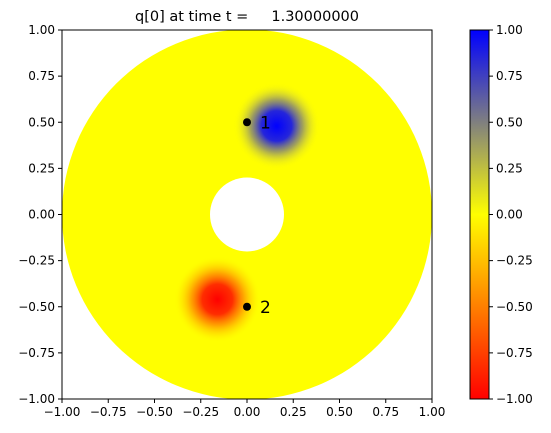 The width and height of the screenshot is (551, 433). Describe the element at coordinates (41, 168) in the screenshot. I see `y-tick-label: 0.25` at that location.